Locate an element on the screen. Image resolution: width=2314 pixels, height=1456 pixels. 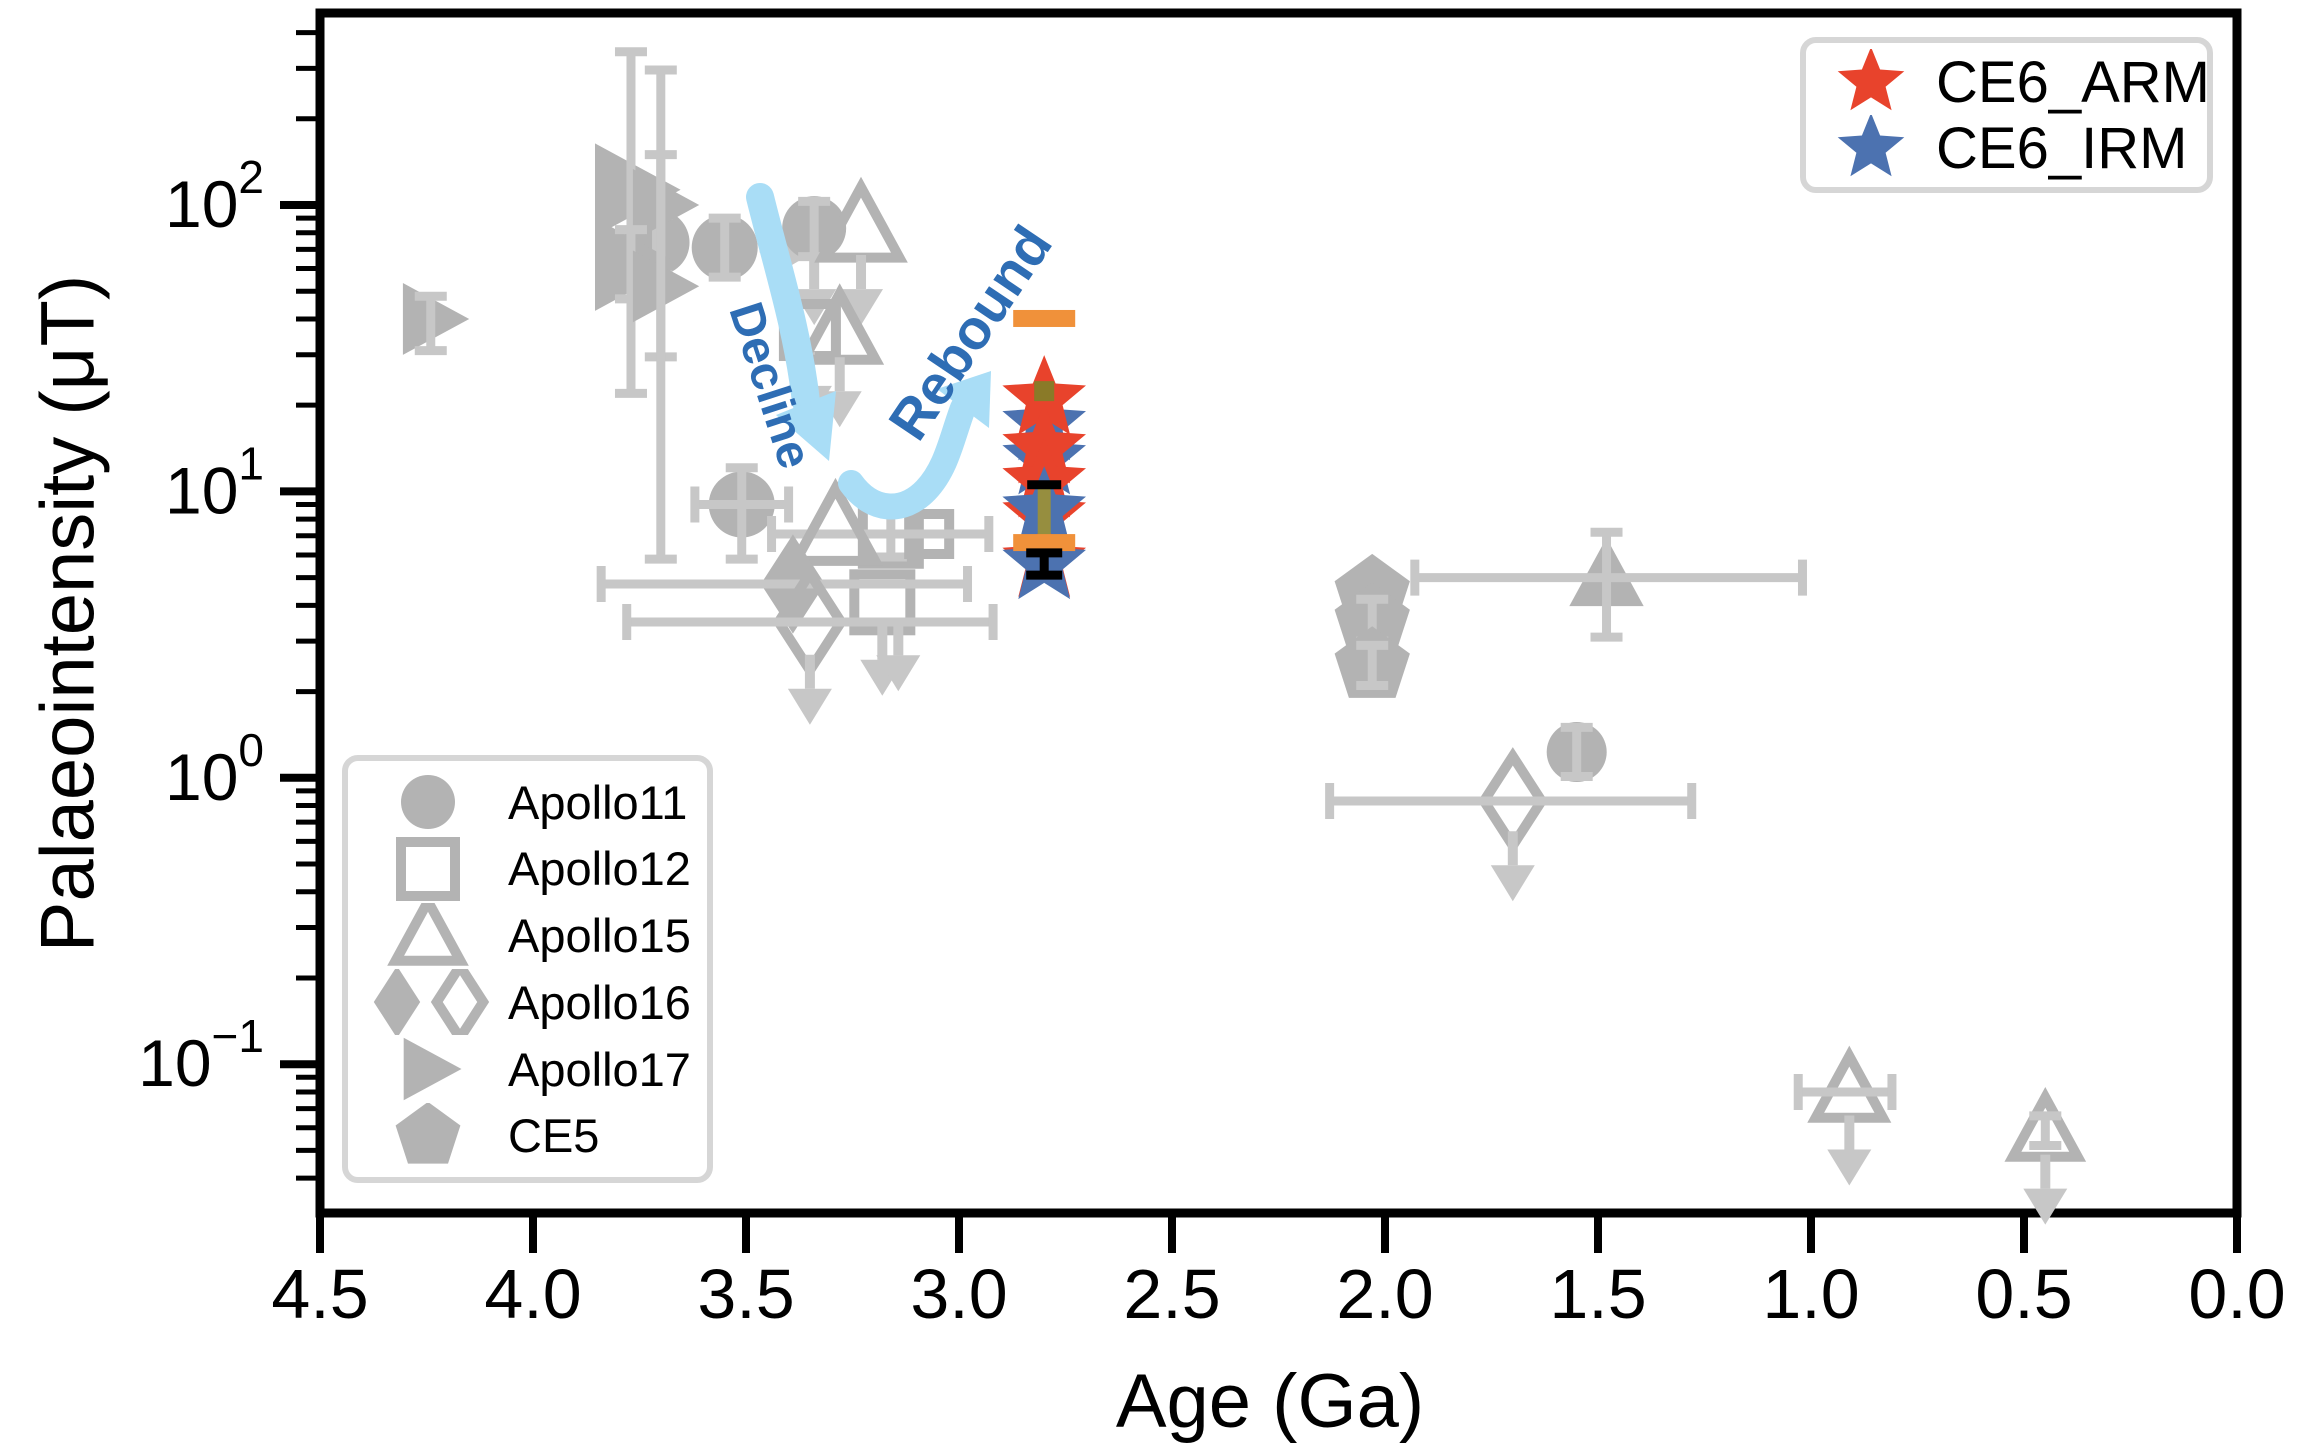
triangle-legend-icon is located at coordinates (428, 934).